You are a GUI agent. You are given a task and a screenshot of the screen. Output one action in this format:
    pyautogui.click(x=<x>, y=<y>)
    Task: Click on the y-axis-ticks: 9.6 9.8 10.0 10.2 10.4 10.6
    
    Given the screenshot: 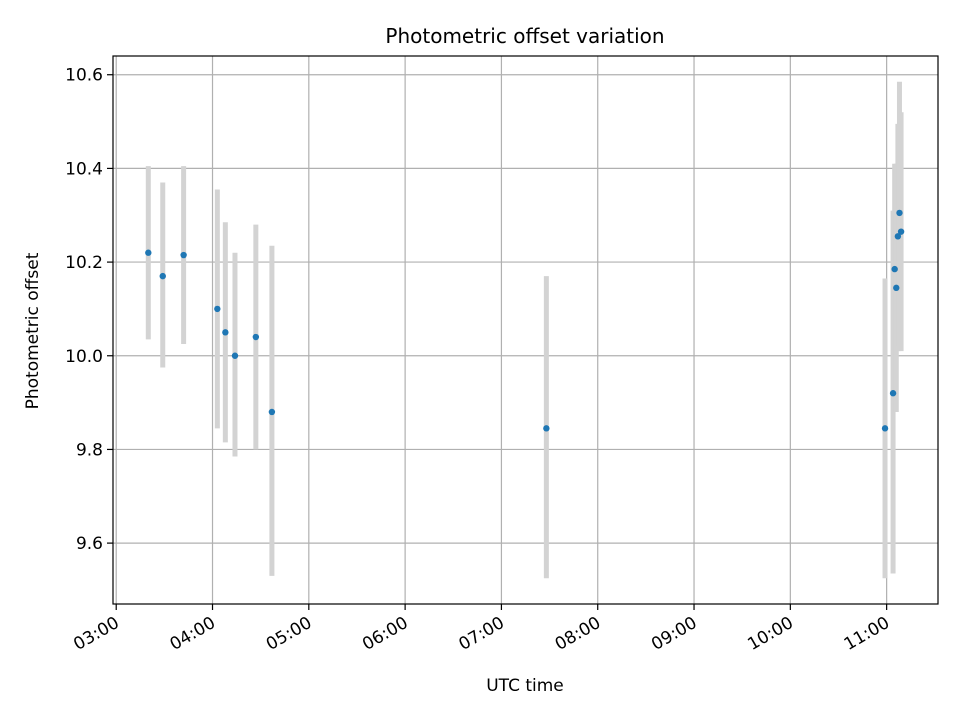 What is the action you would take?
    pyautogui.click(x=89, y=310)
    